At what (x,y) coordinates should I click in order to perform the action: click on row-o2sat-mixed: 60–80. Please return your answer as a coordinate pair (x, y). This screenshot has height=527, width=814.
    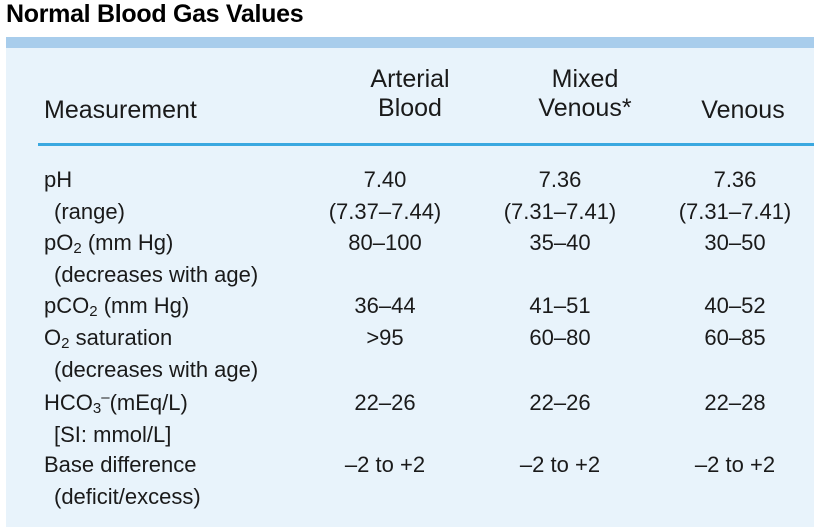
    Looking at the image, I should click on (560, 337).